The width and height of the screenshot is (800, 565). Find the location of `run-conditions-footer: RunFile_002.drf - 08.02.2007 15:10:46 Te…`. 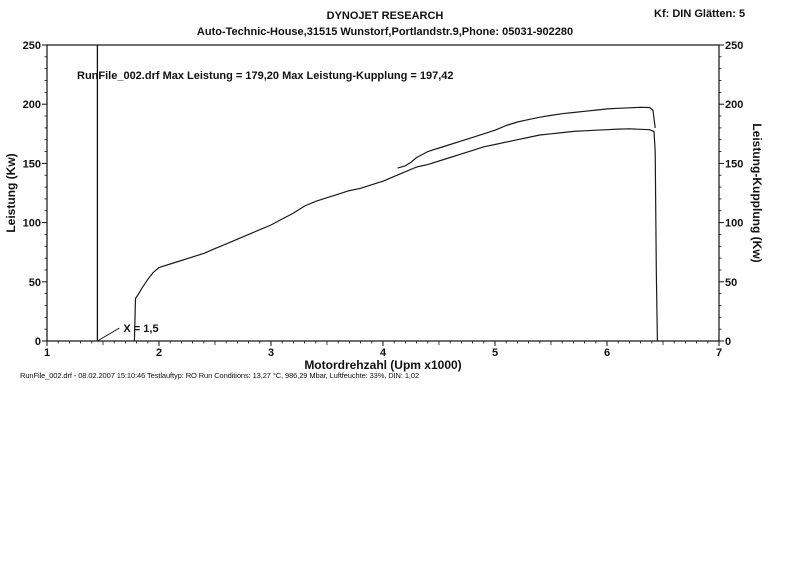

run-conditions-footer: RunFile_002.drf - 08.02.2007 15:10:46 Te… is located at coordinates (220, 375).